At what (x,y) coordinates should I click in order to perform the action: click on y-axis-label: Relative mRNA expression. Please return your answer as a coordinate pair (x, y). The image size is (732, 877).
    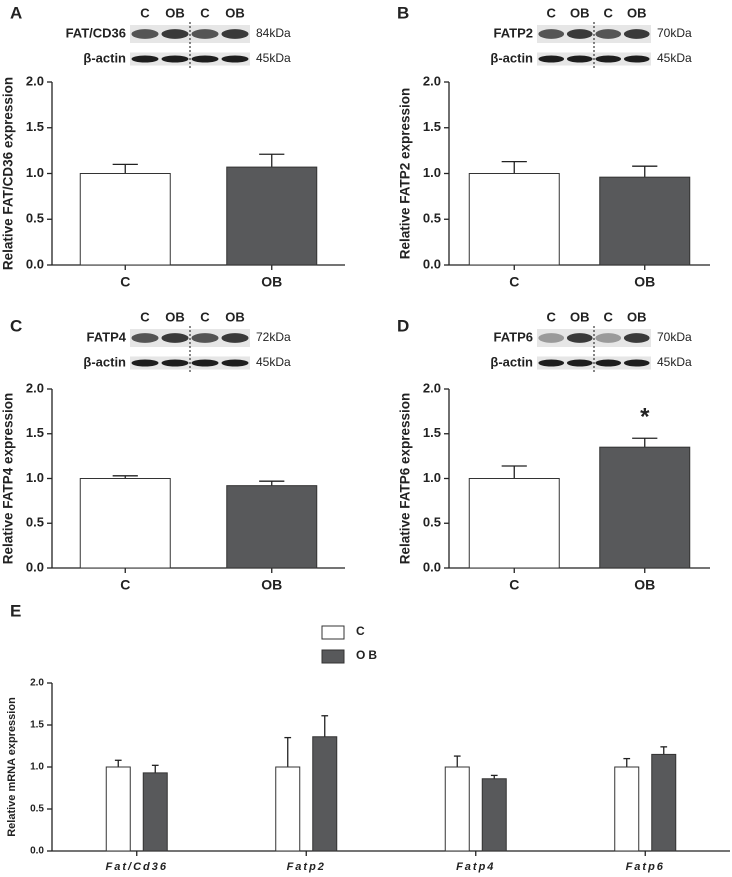
    Looking at the image, I should click on (12, 767).